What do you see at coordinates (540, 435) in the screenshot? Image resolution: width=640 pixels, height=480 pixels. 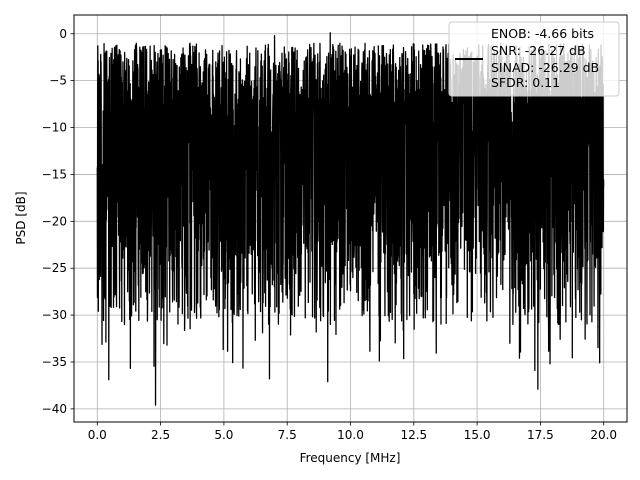 I see `x-tick-label: 17.5` at bounding box center [540, 435].